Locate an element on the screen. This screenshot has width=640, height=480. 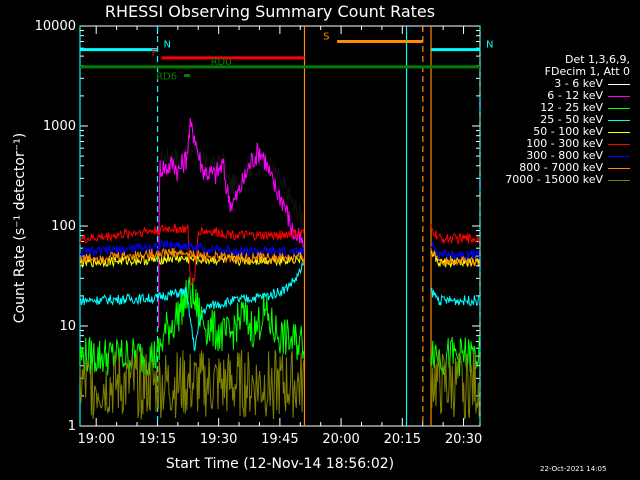
annotation-label: S is located at coordinates (326, 36).